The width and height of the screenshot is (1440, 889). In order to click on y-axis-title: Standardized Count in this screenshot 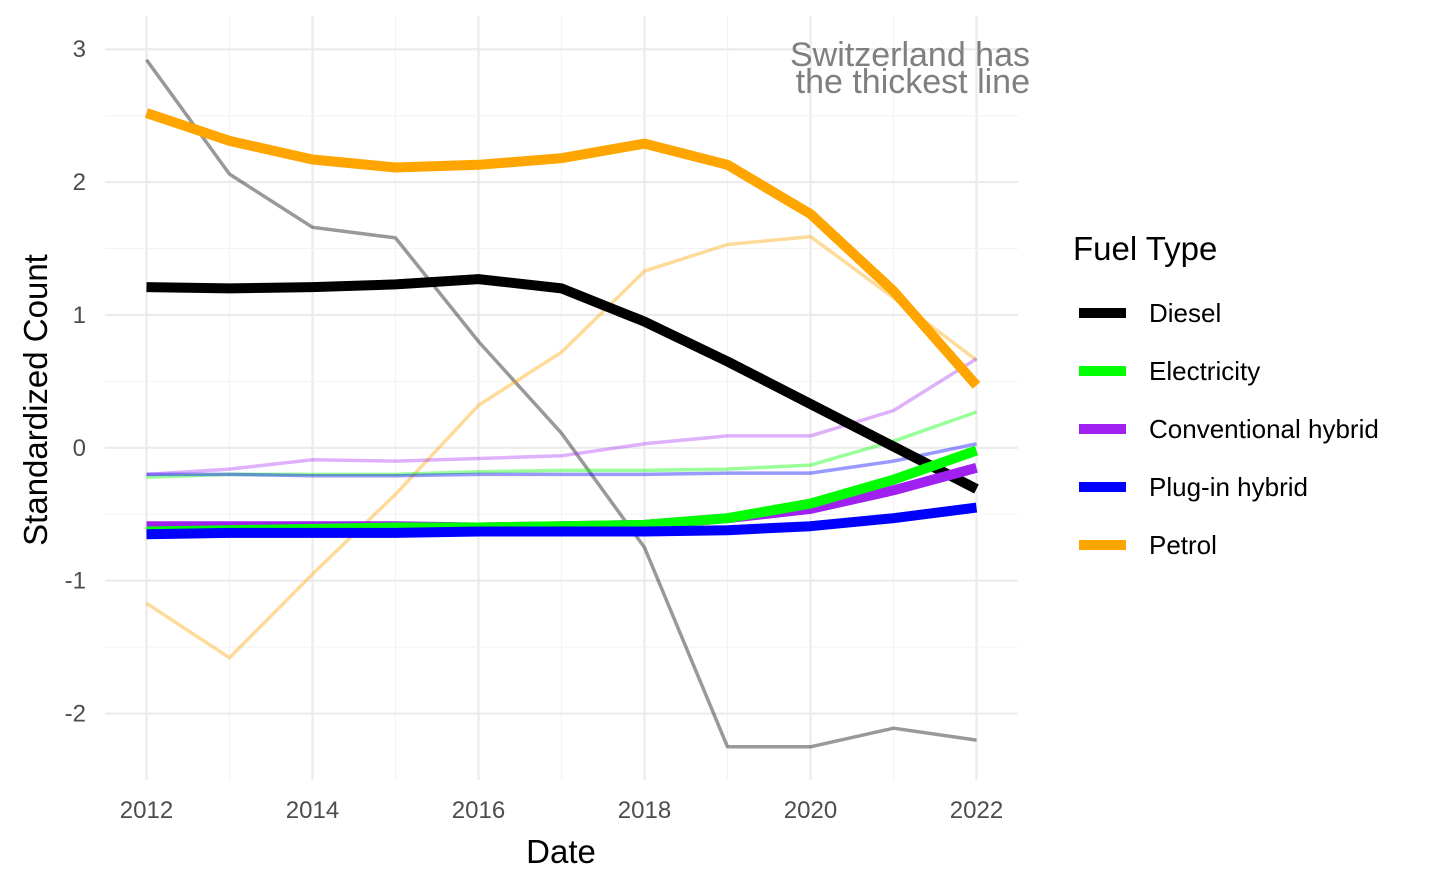, I will do `click(35, 400)`.